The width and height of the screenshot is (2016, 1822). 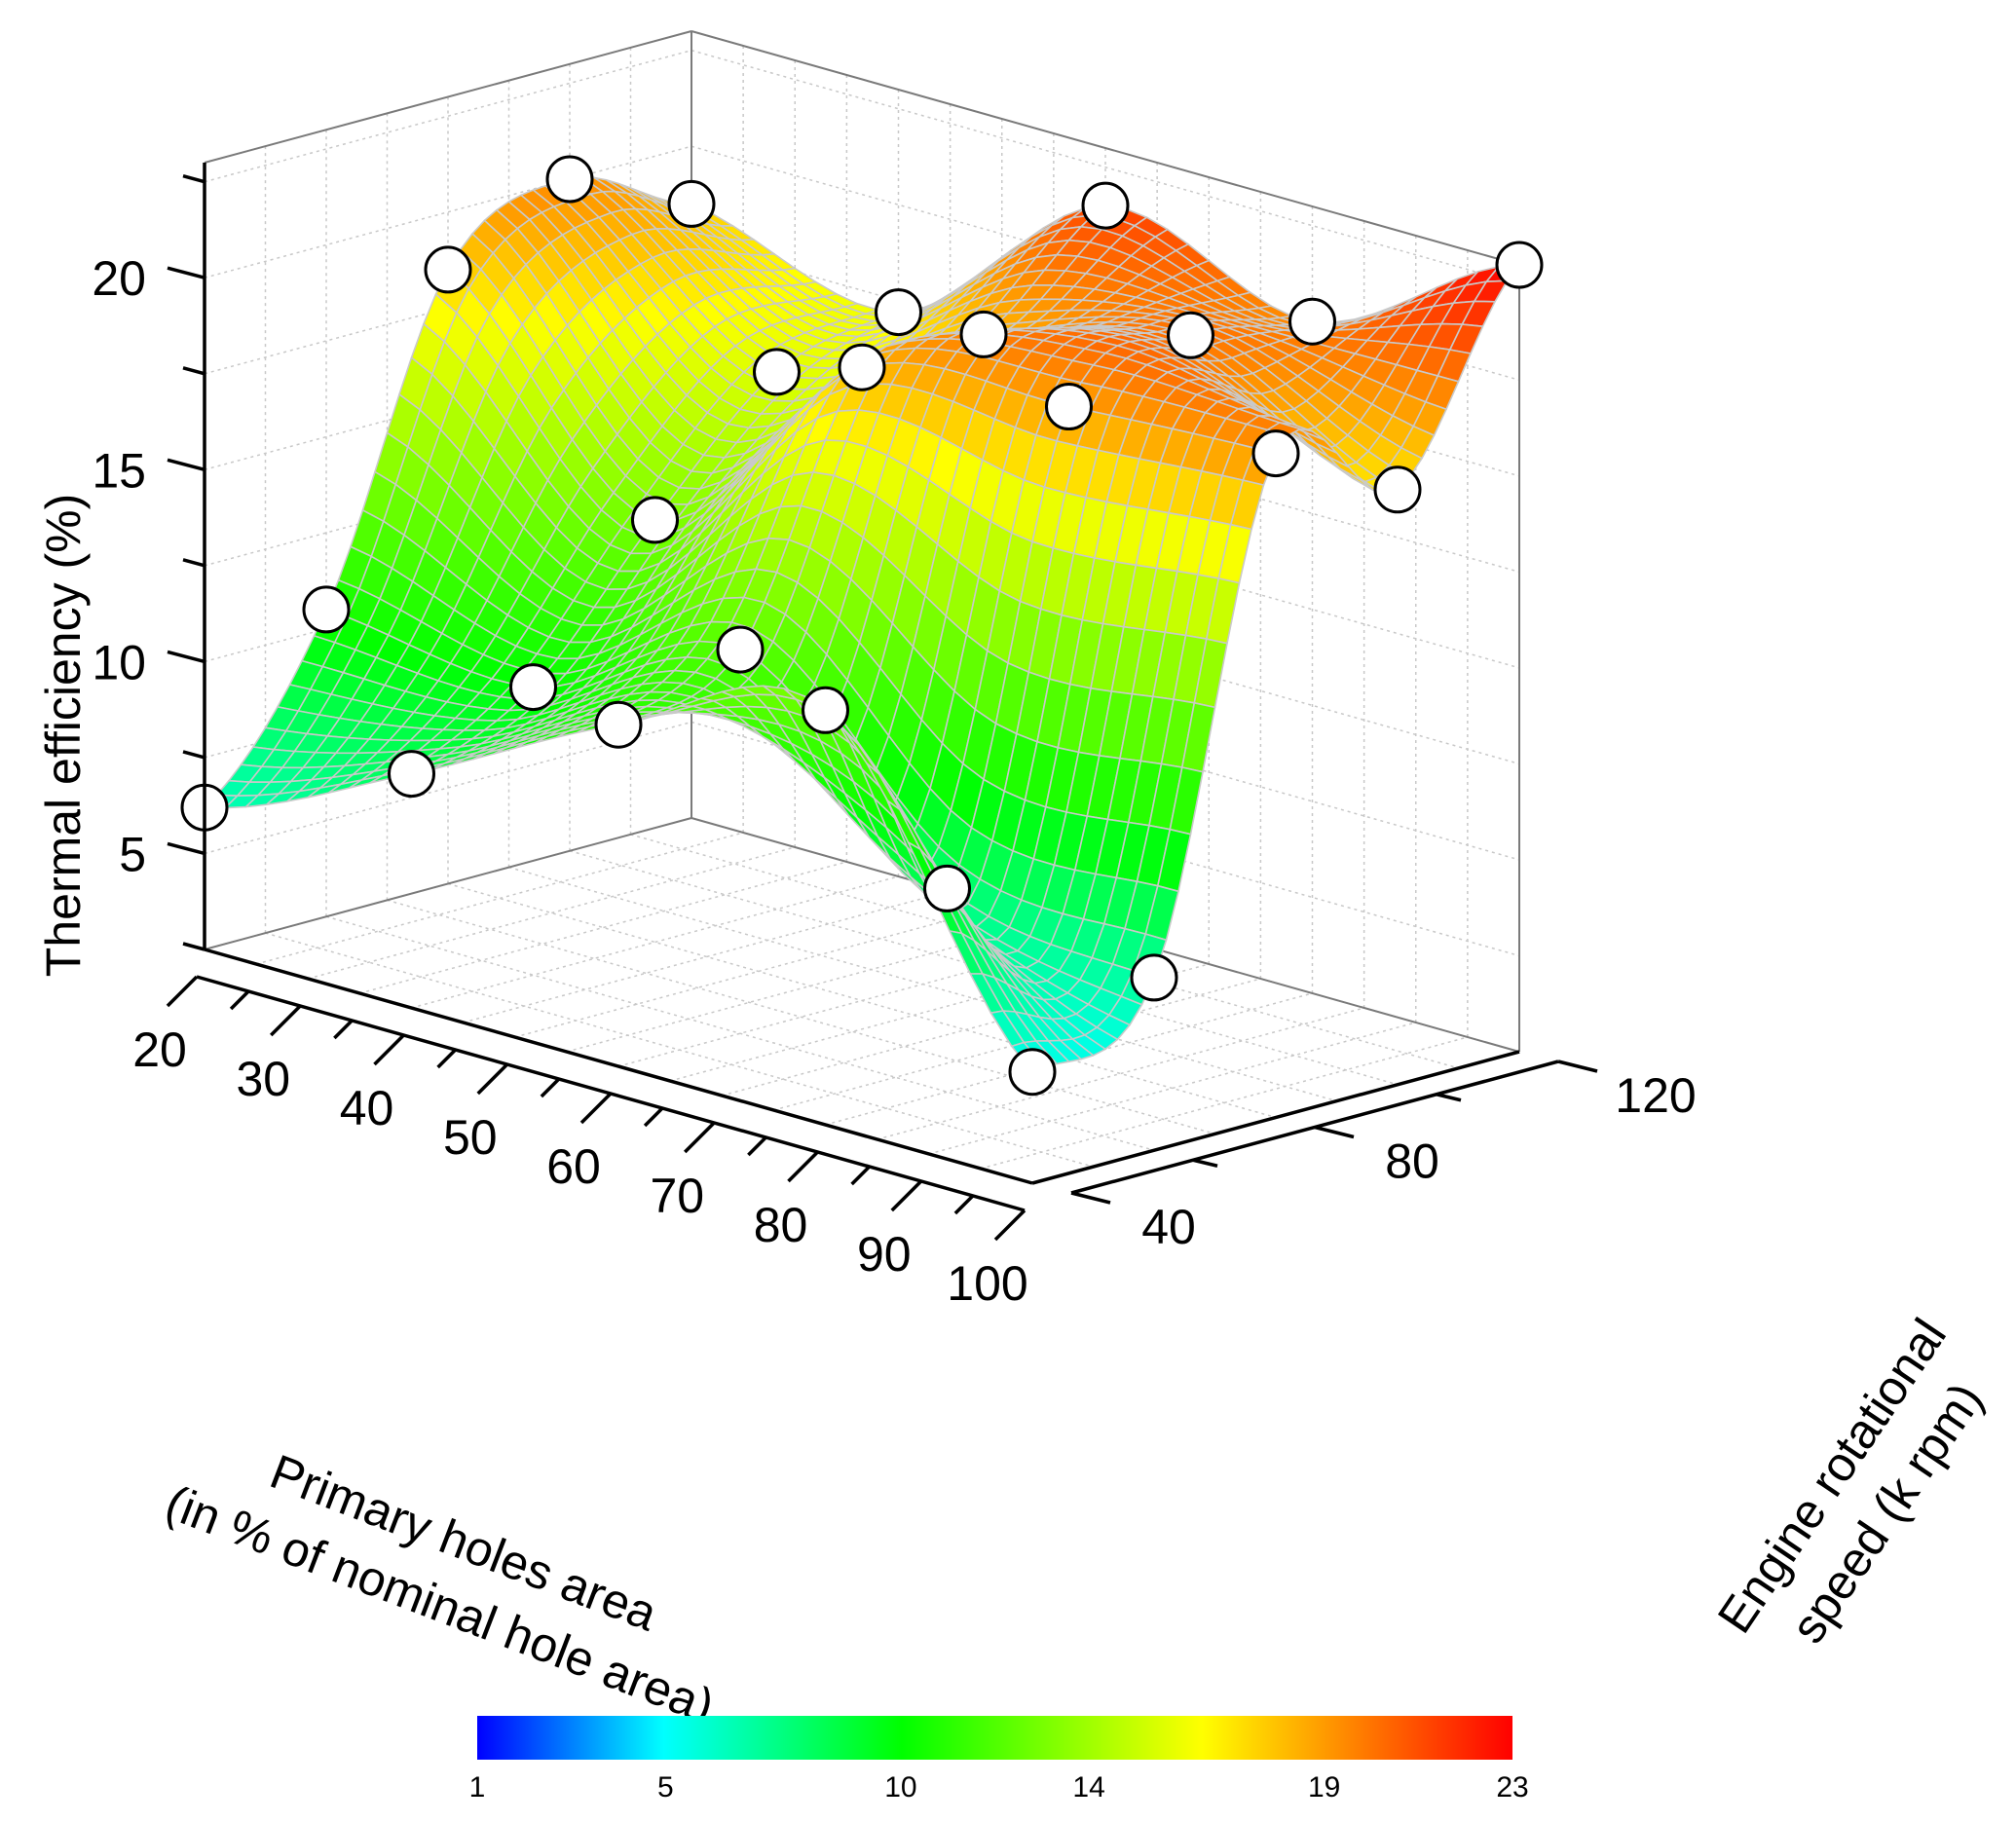 I want to click on colorbar-tick-label: 10, so click(x=900, y=1787).